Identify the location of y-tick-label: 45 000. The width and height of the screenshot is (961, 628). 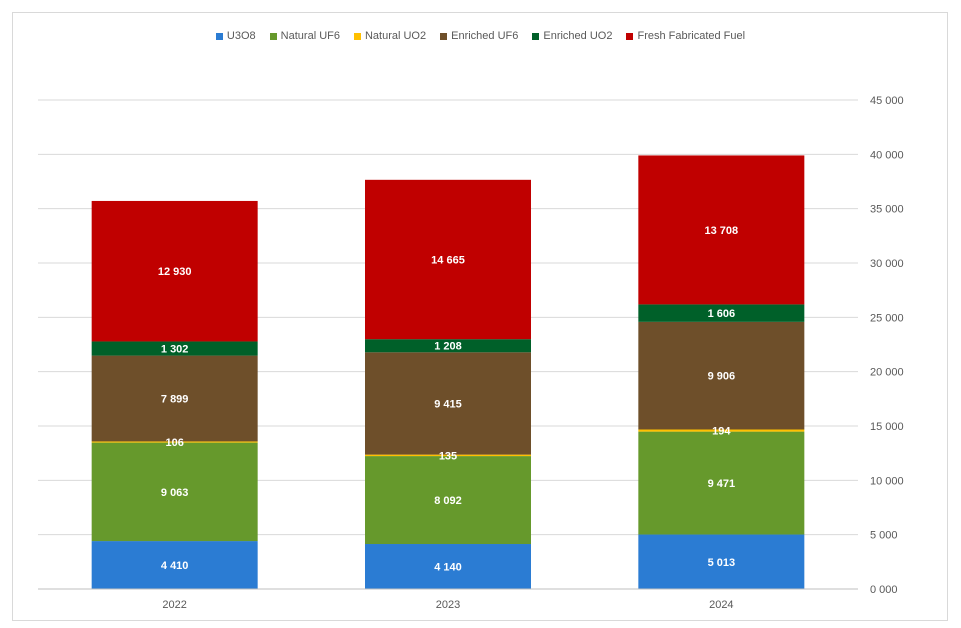
(887, 101).